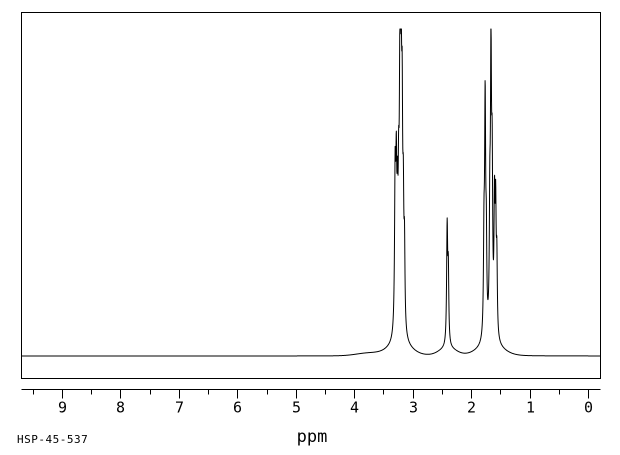 Image resolution: width=620 pixels, height=455 pixels. Describe the element at coordinates (296, 408) in the screenshot. I see `x-axis-tick-label: 5` at that location.